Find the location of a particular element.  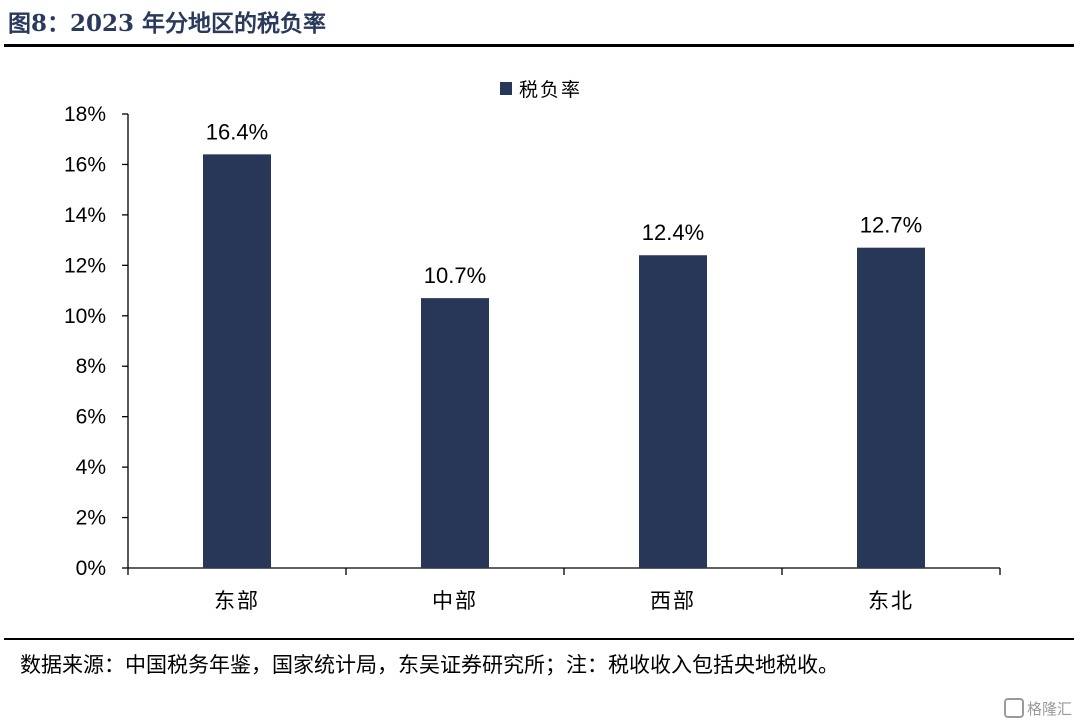

y-tick-label: 12% is located at coordinates (85, 265).